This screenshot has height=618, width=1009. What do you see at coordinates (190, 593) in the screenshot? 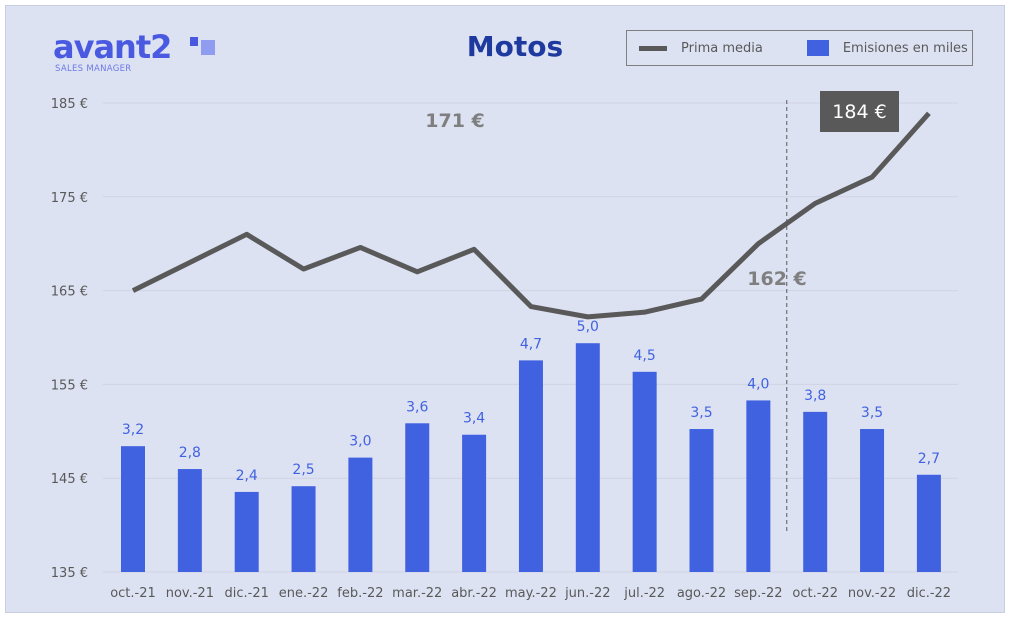
I see `x-tick-label: nov.-21` at bounding box center [190, 593].